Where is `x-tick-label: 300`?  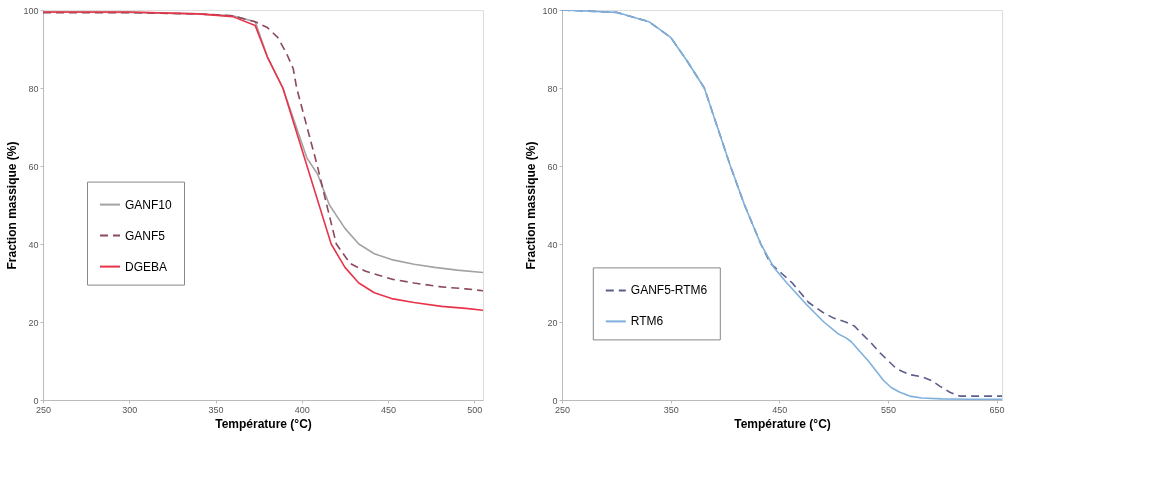
x-tick-label: 300 is located at coordinates (130, 409).